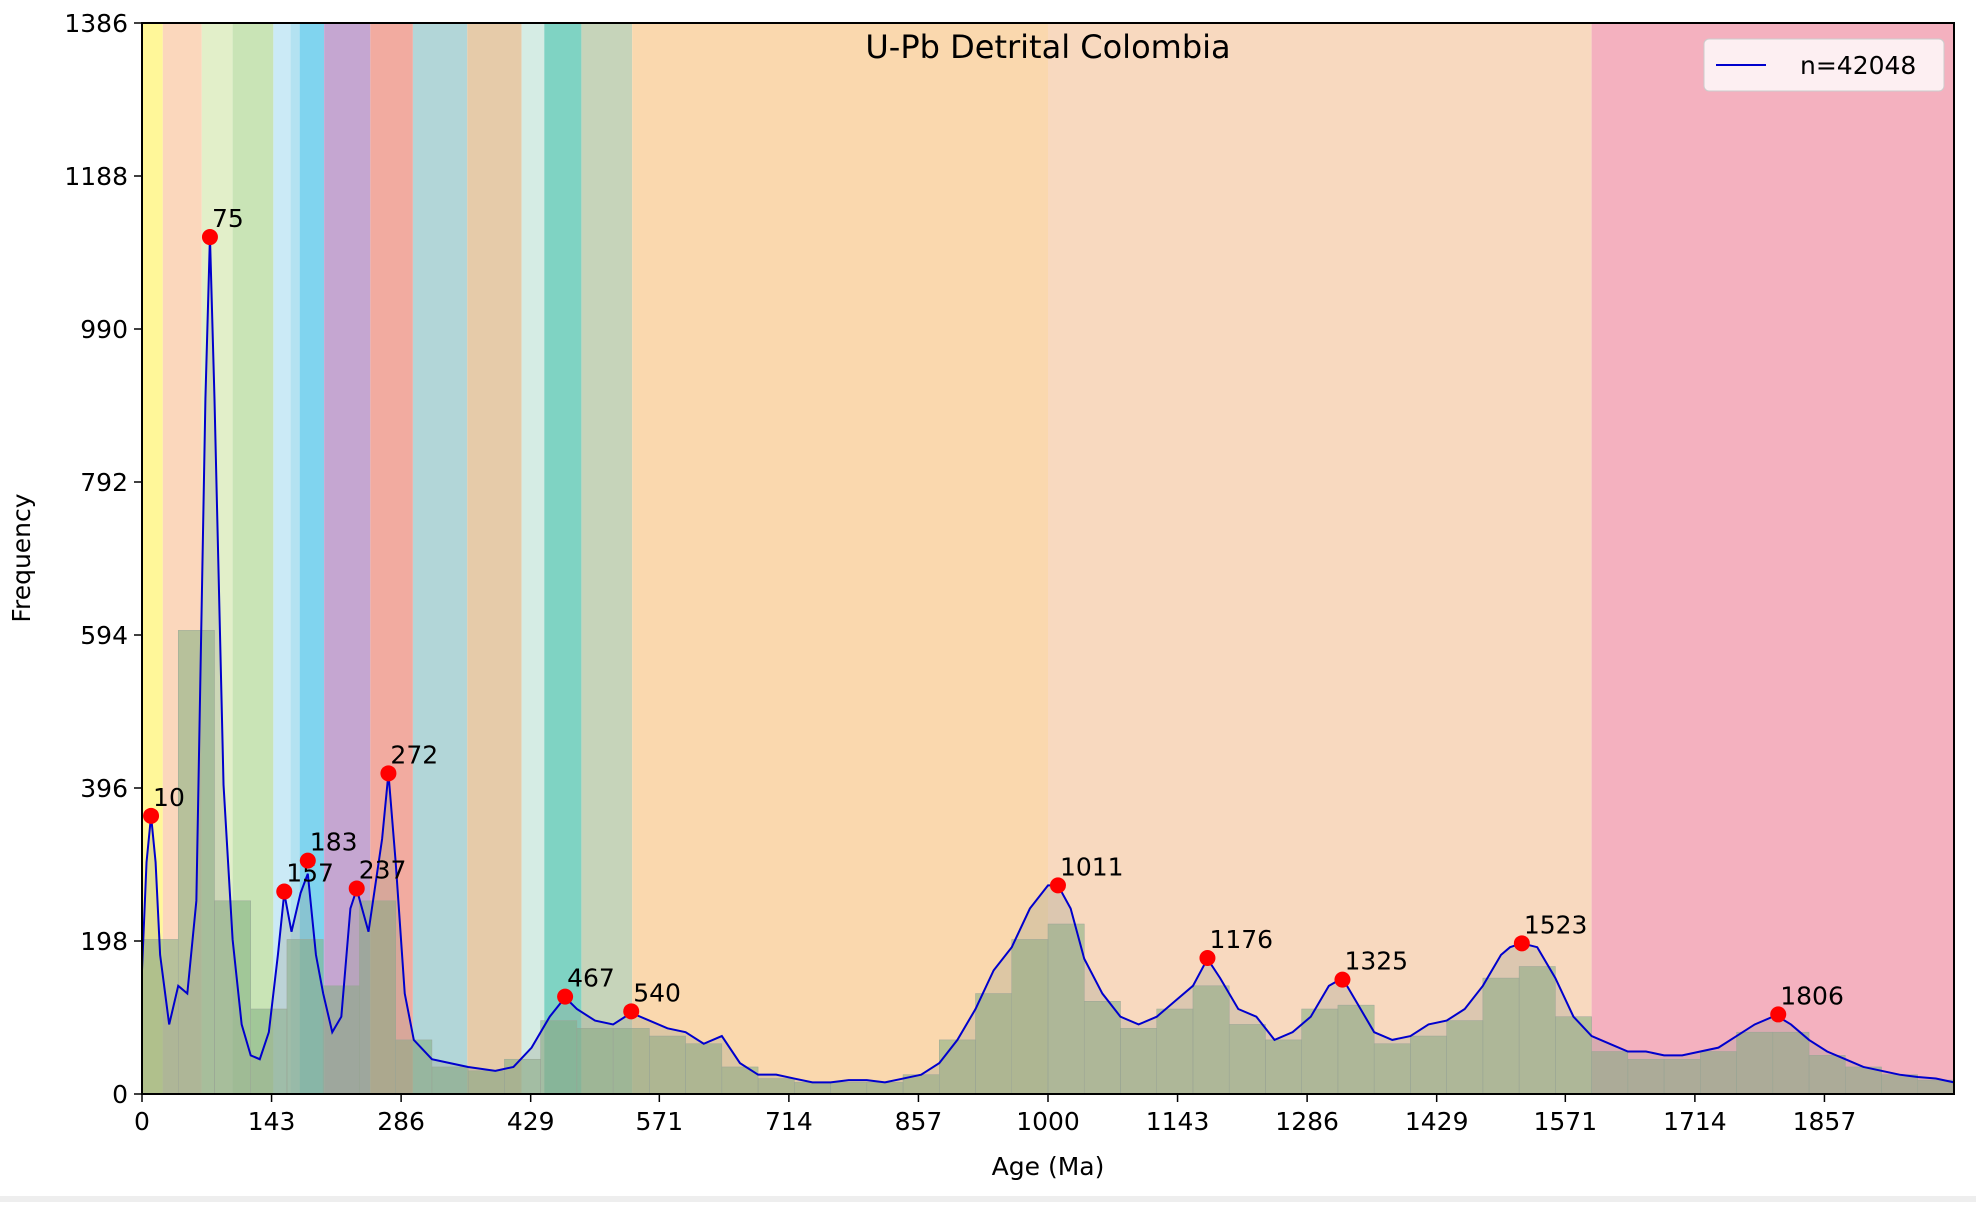 This screenshot has height=1206, width=1976. Describe the element at coordinates (591, 978) in the screenshot. I see `peak-label: 467` at that location.